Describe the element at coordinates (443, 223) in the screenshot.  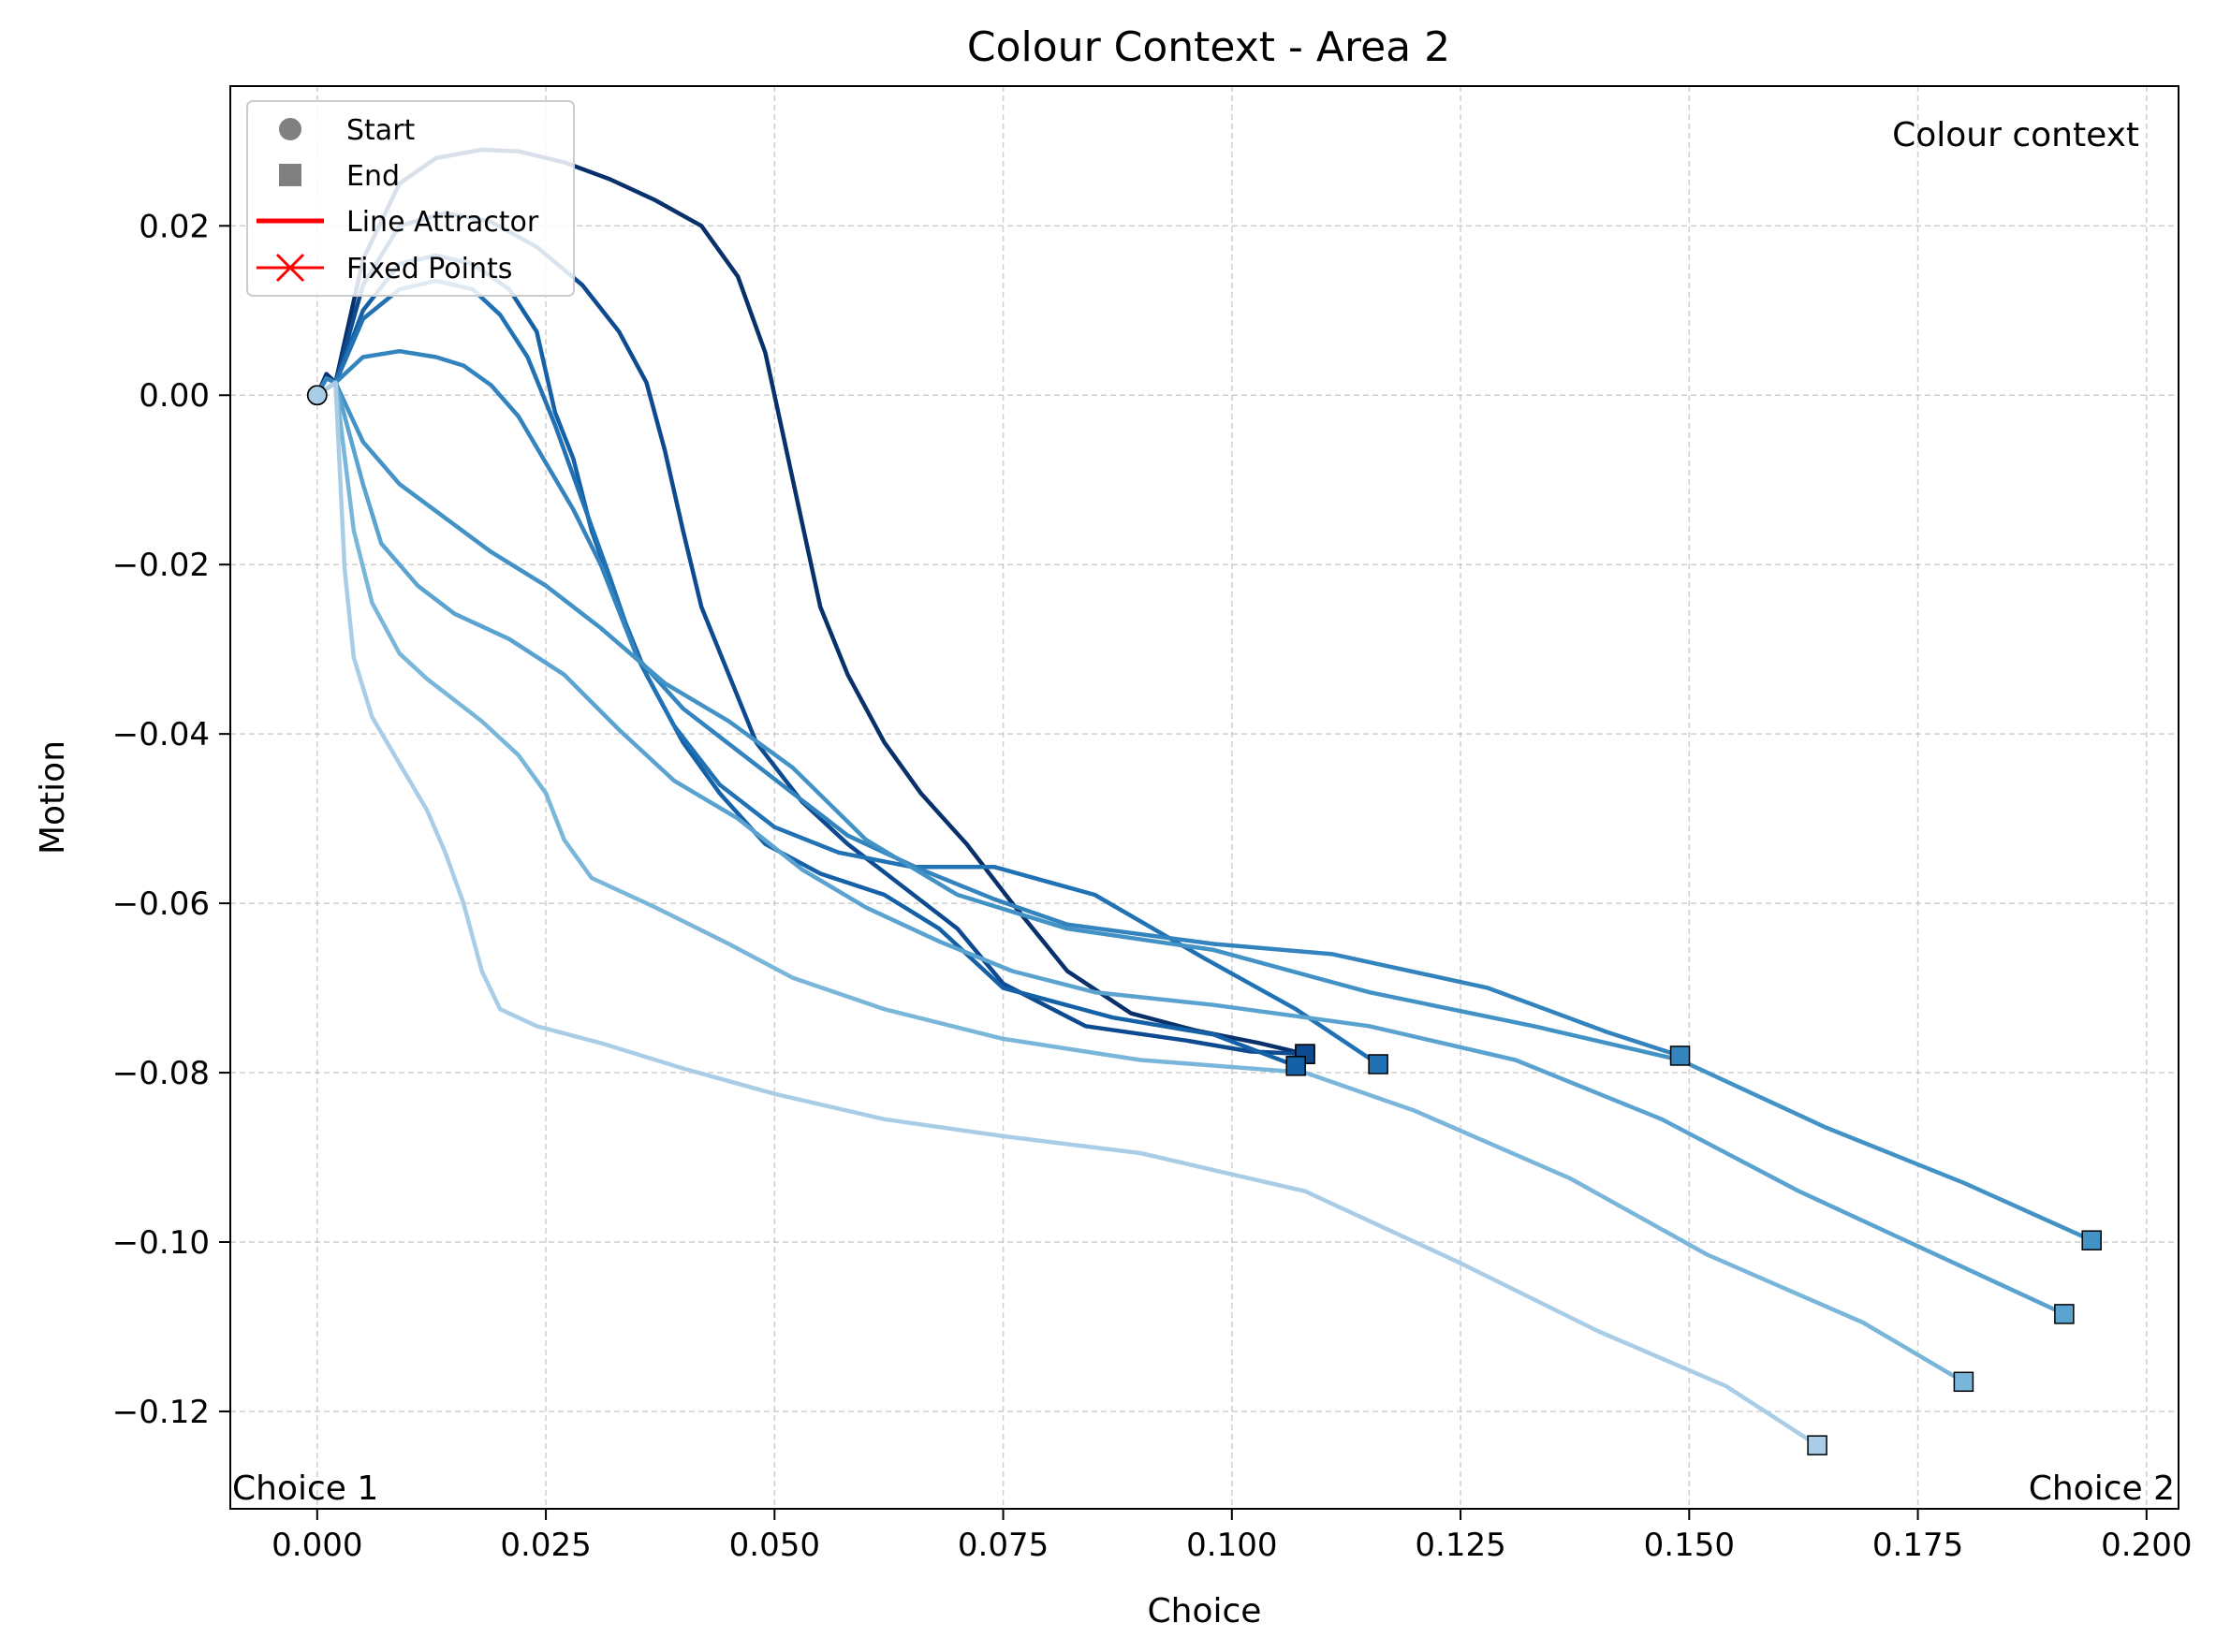
I see `legend-line-attractor-label: Line Attractor` at that location.